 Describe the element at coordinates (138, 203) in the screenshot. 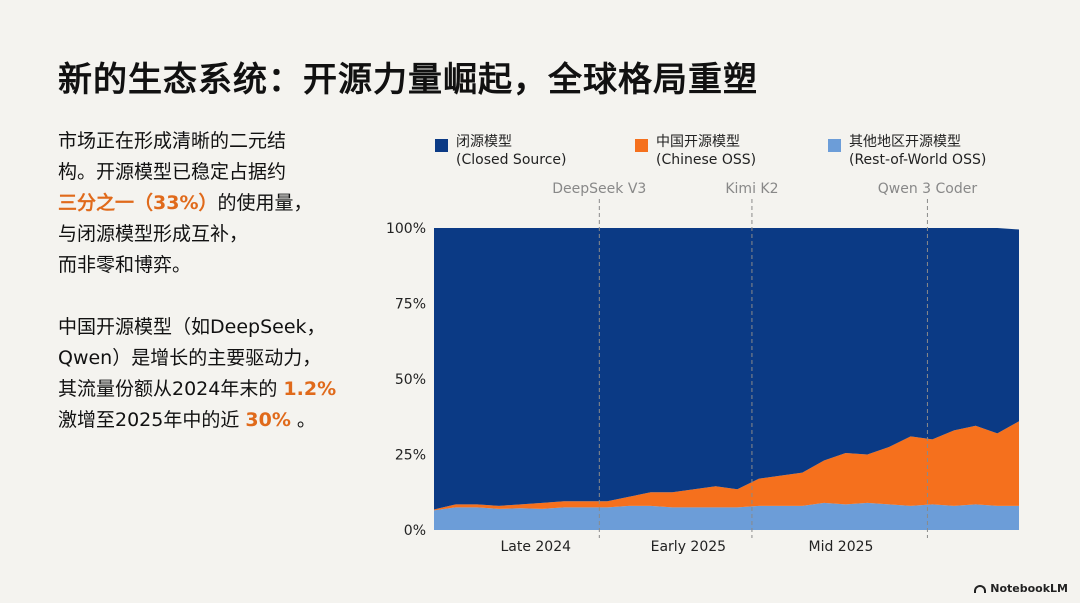

I see `highlight-text: 三分之一（33%）` at that location.